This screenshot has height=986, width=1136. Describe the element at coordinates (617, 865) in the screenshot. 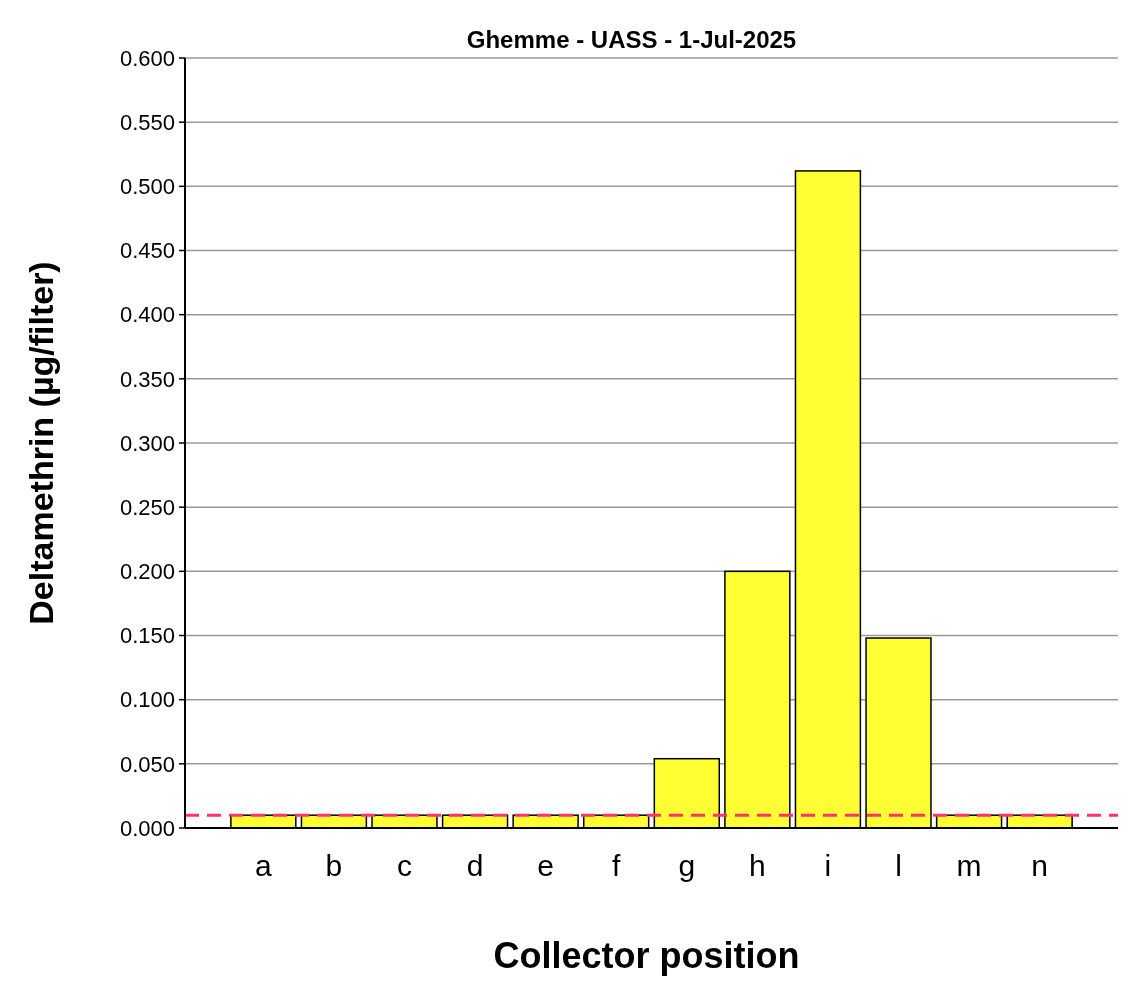

I see `x-tick-label: f` at that location.